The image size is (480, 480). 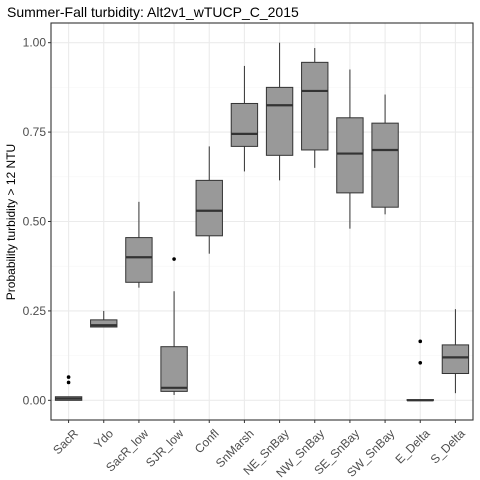 What do you see at coordinates (174, 326) in the screenshot?
I see `box-SJR_low` at bounding box center [174, 326].